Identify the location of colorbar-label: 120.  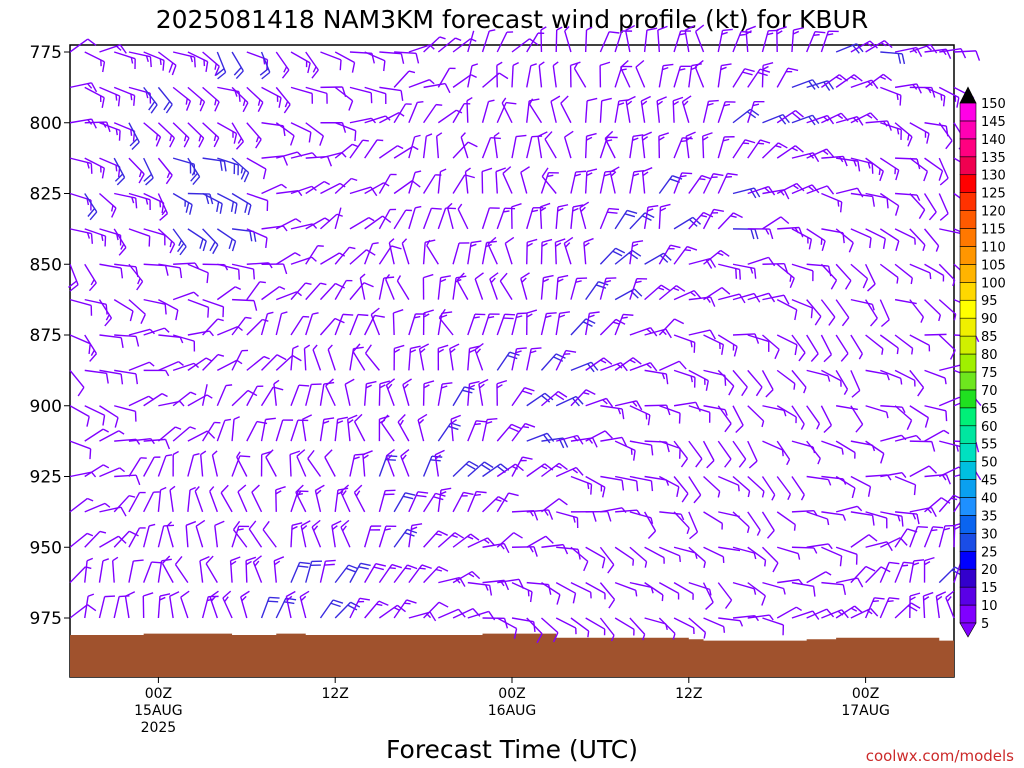
(993, 212).